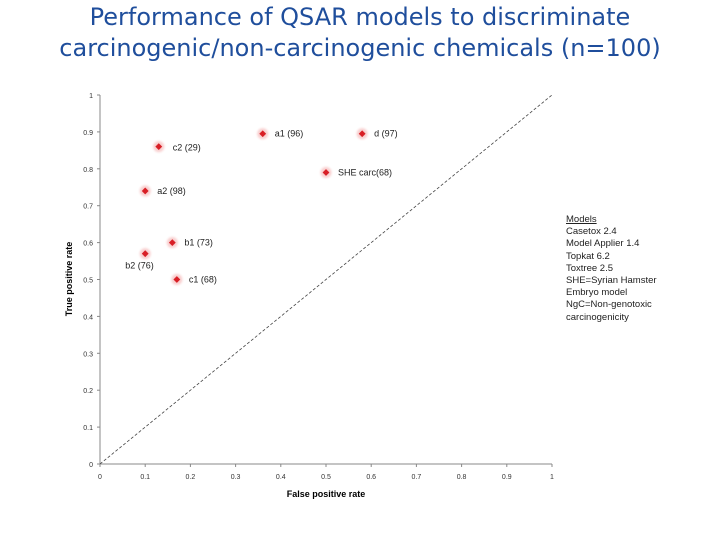 The height and width of the screenshot is (540, 720). Describe the element at coordinates (581, 219) in the screenshot. I see `models-legend-heading: Models` at that location.